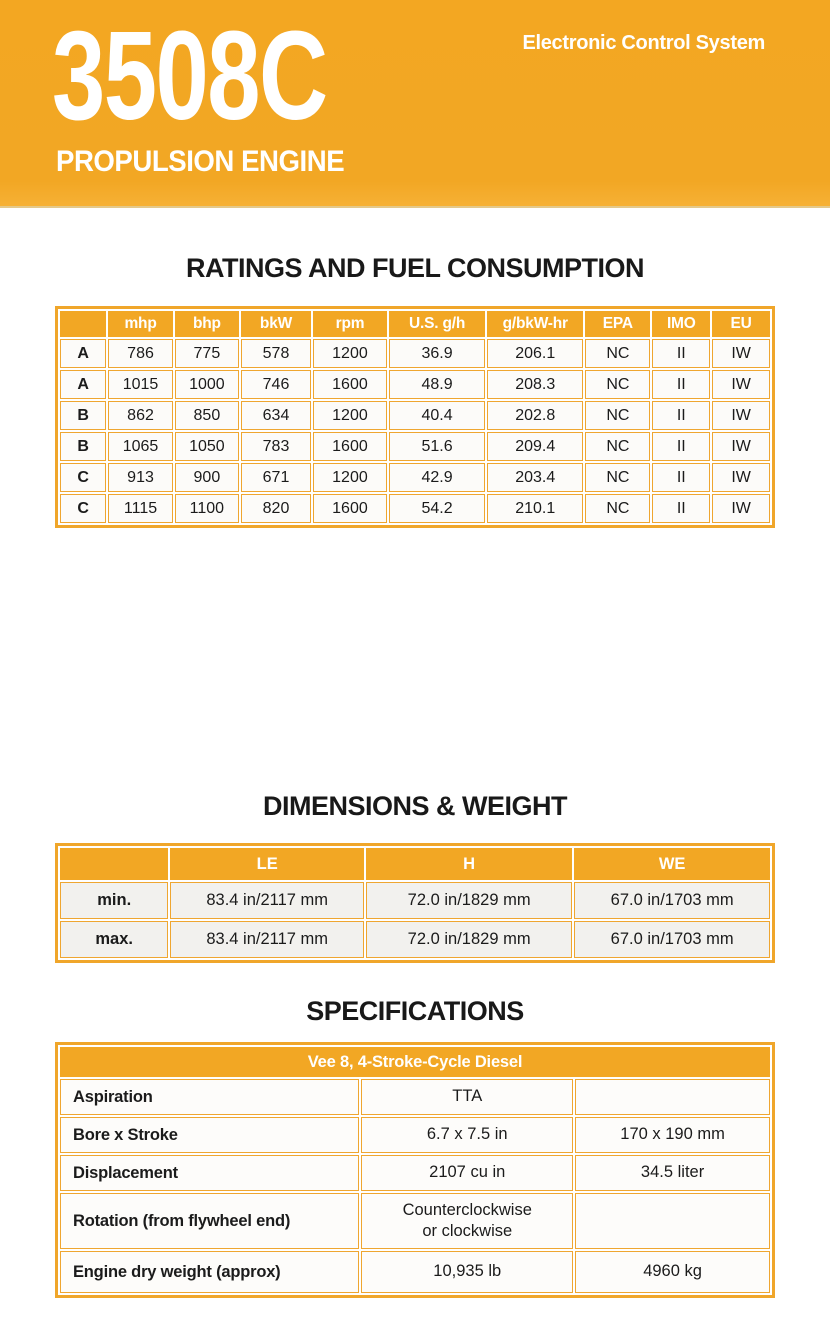 The height and width of the screenshot is (1338, 830). What do you see at coordinates (207, 324) in the screenshot?
I see `ratings-header-cell: bhp` at bounding box center [207, 324].